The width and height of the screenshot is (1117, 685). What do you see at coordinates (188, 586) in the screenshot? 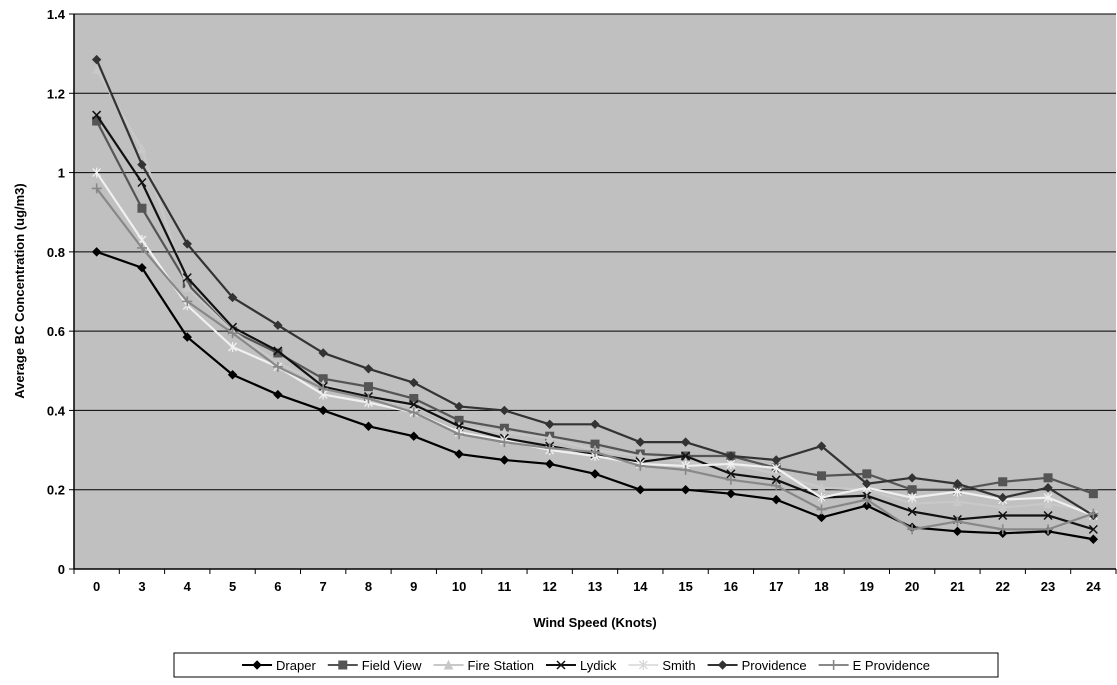
I see `x-tick-label: 4` at bounding box center [188, 586].